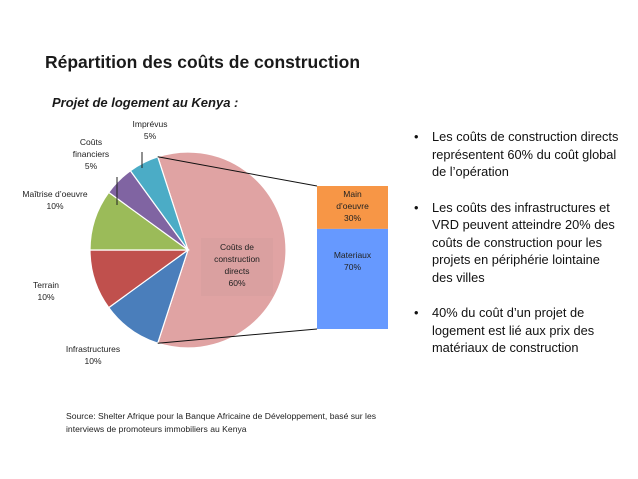 The height and width of the screenshot is (479, 638). What do you see at coordinates (93, 355) in the screenshot?
I see `pie-label-infrastructures: Infrastructures 10%` at bounding box center [93, 355].